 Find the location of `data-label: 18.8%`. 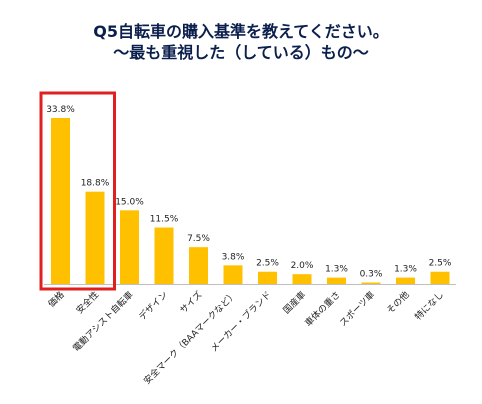

data-label: 18.8% is located at coordinates (95, 184).